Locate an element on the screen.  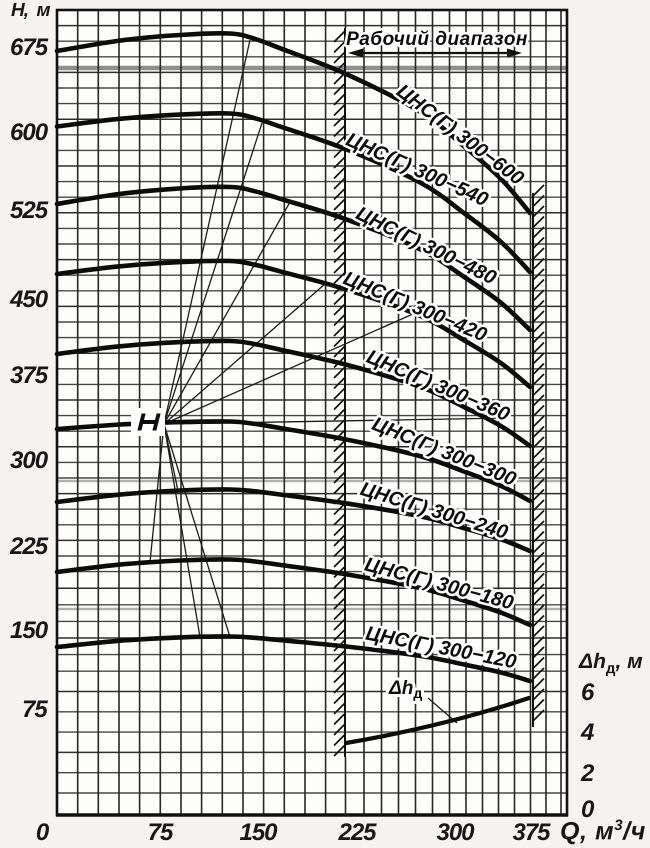
svg-text: ЦНС(Г) 300−120 is located at coordinates (441, 648).